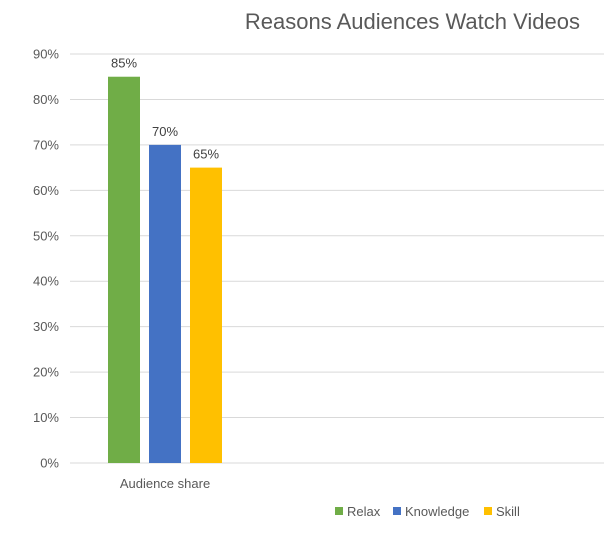 The image size is (608, 533). I want to click on y-tick-label: 70%, so click(46, 144).